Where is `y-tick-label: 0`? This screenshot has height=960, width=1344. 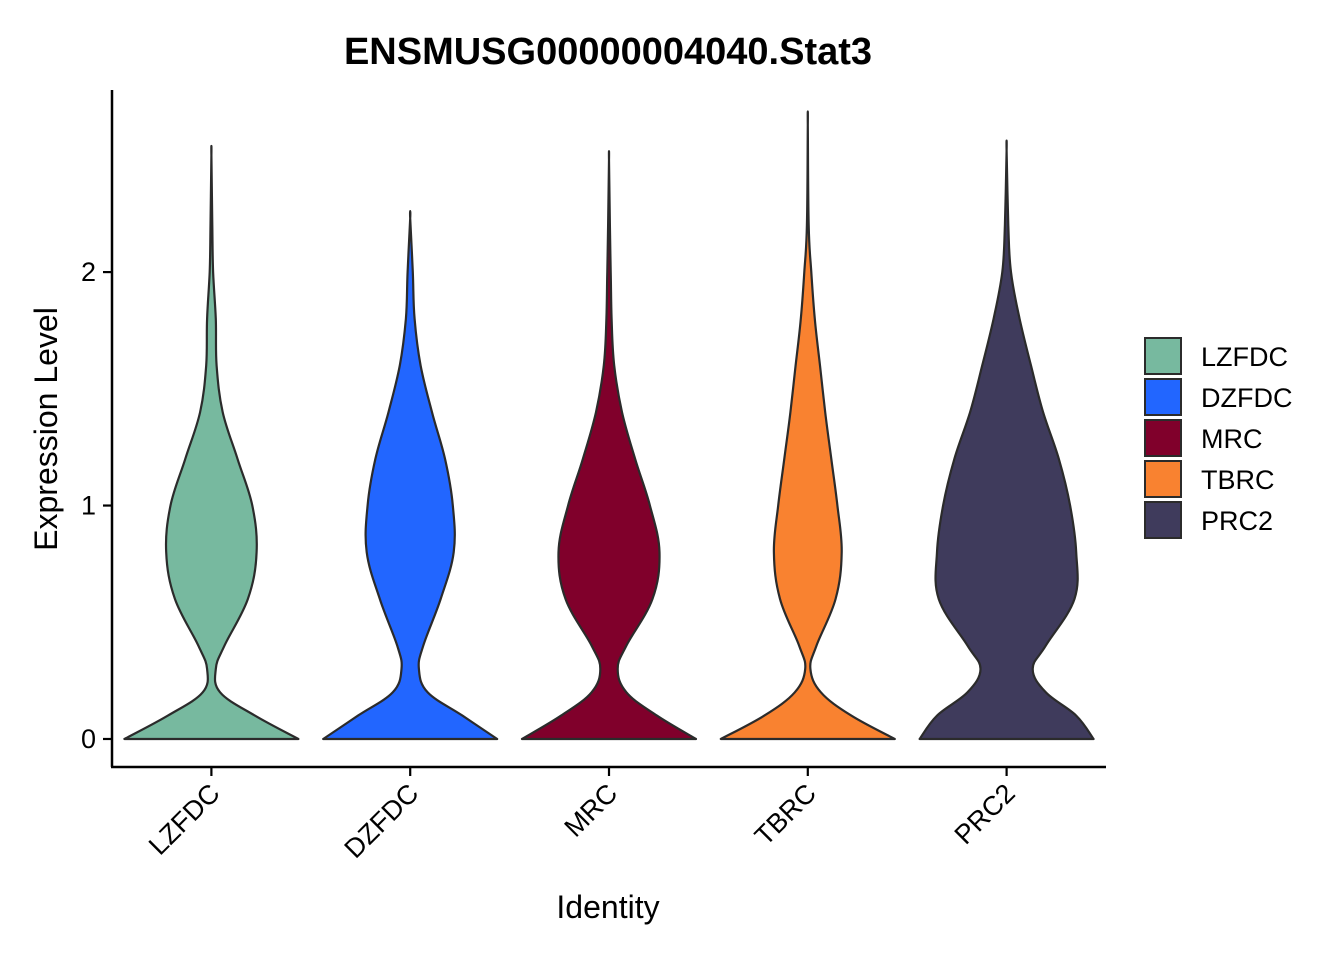 y-tick-label: 0 is located at coordinates (88, 739).